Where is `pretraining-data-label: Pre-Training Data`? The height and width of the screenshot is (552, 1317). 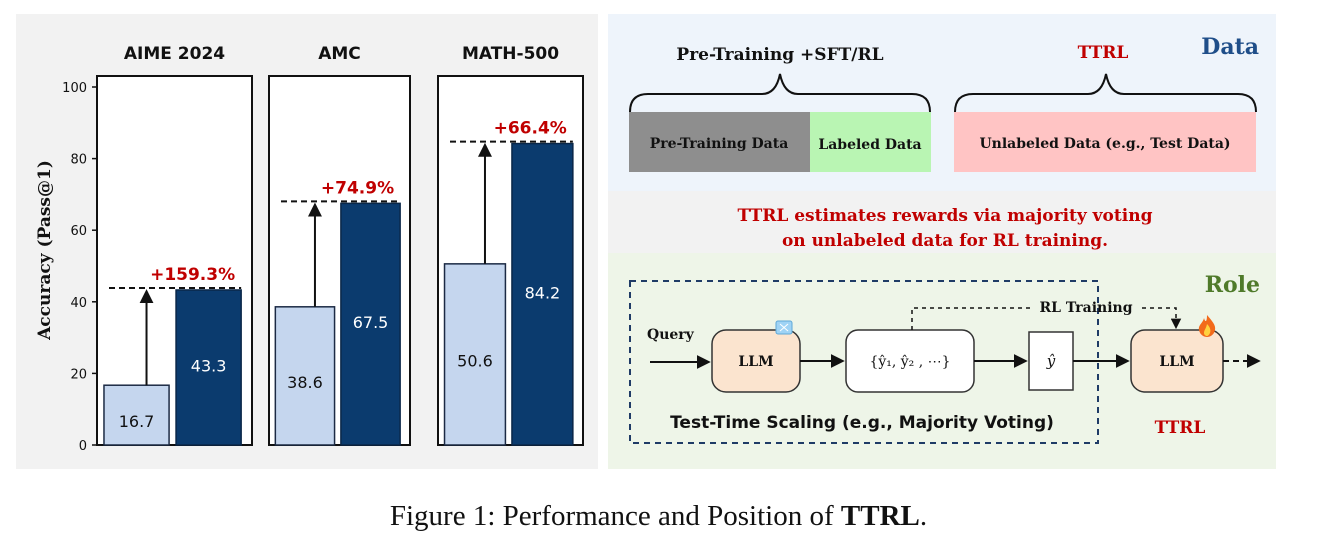
pretraining-data-label: Pre-Training Data is located at coordinates (719, 144).